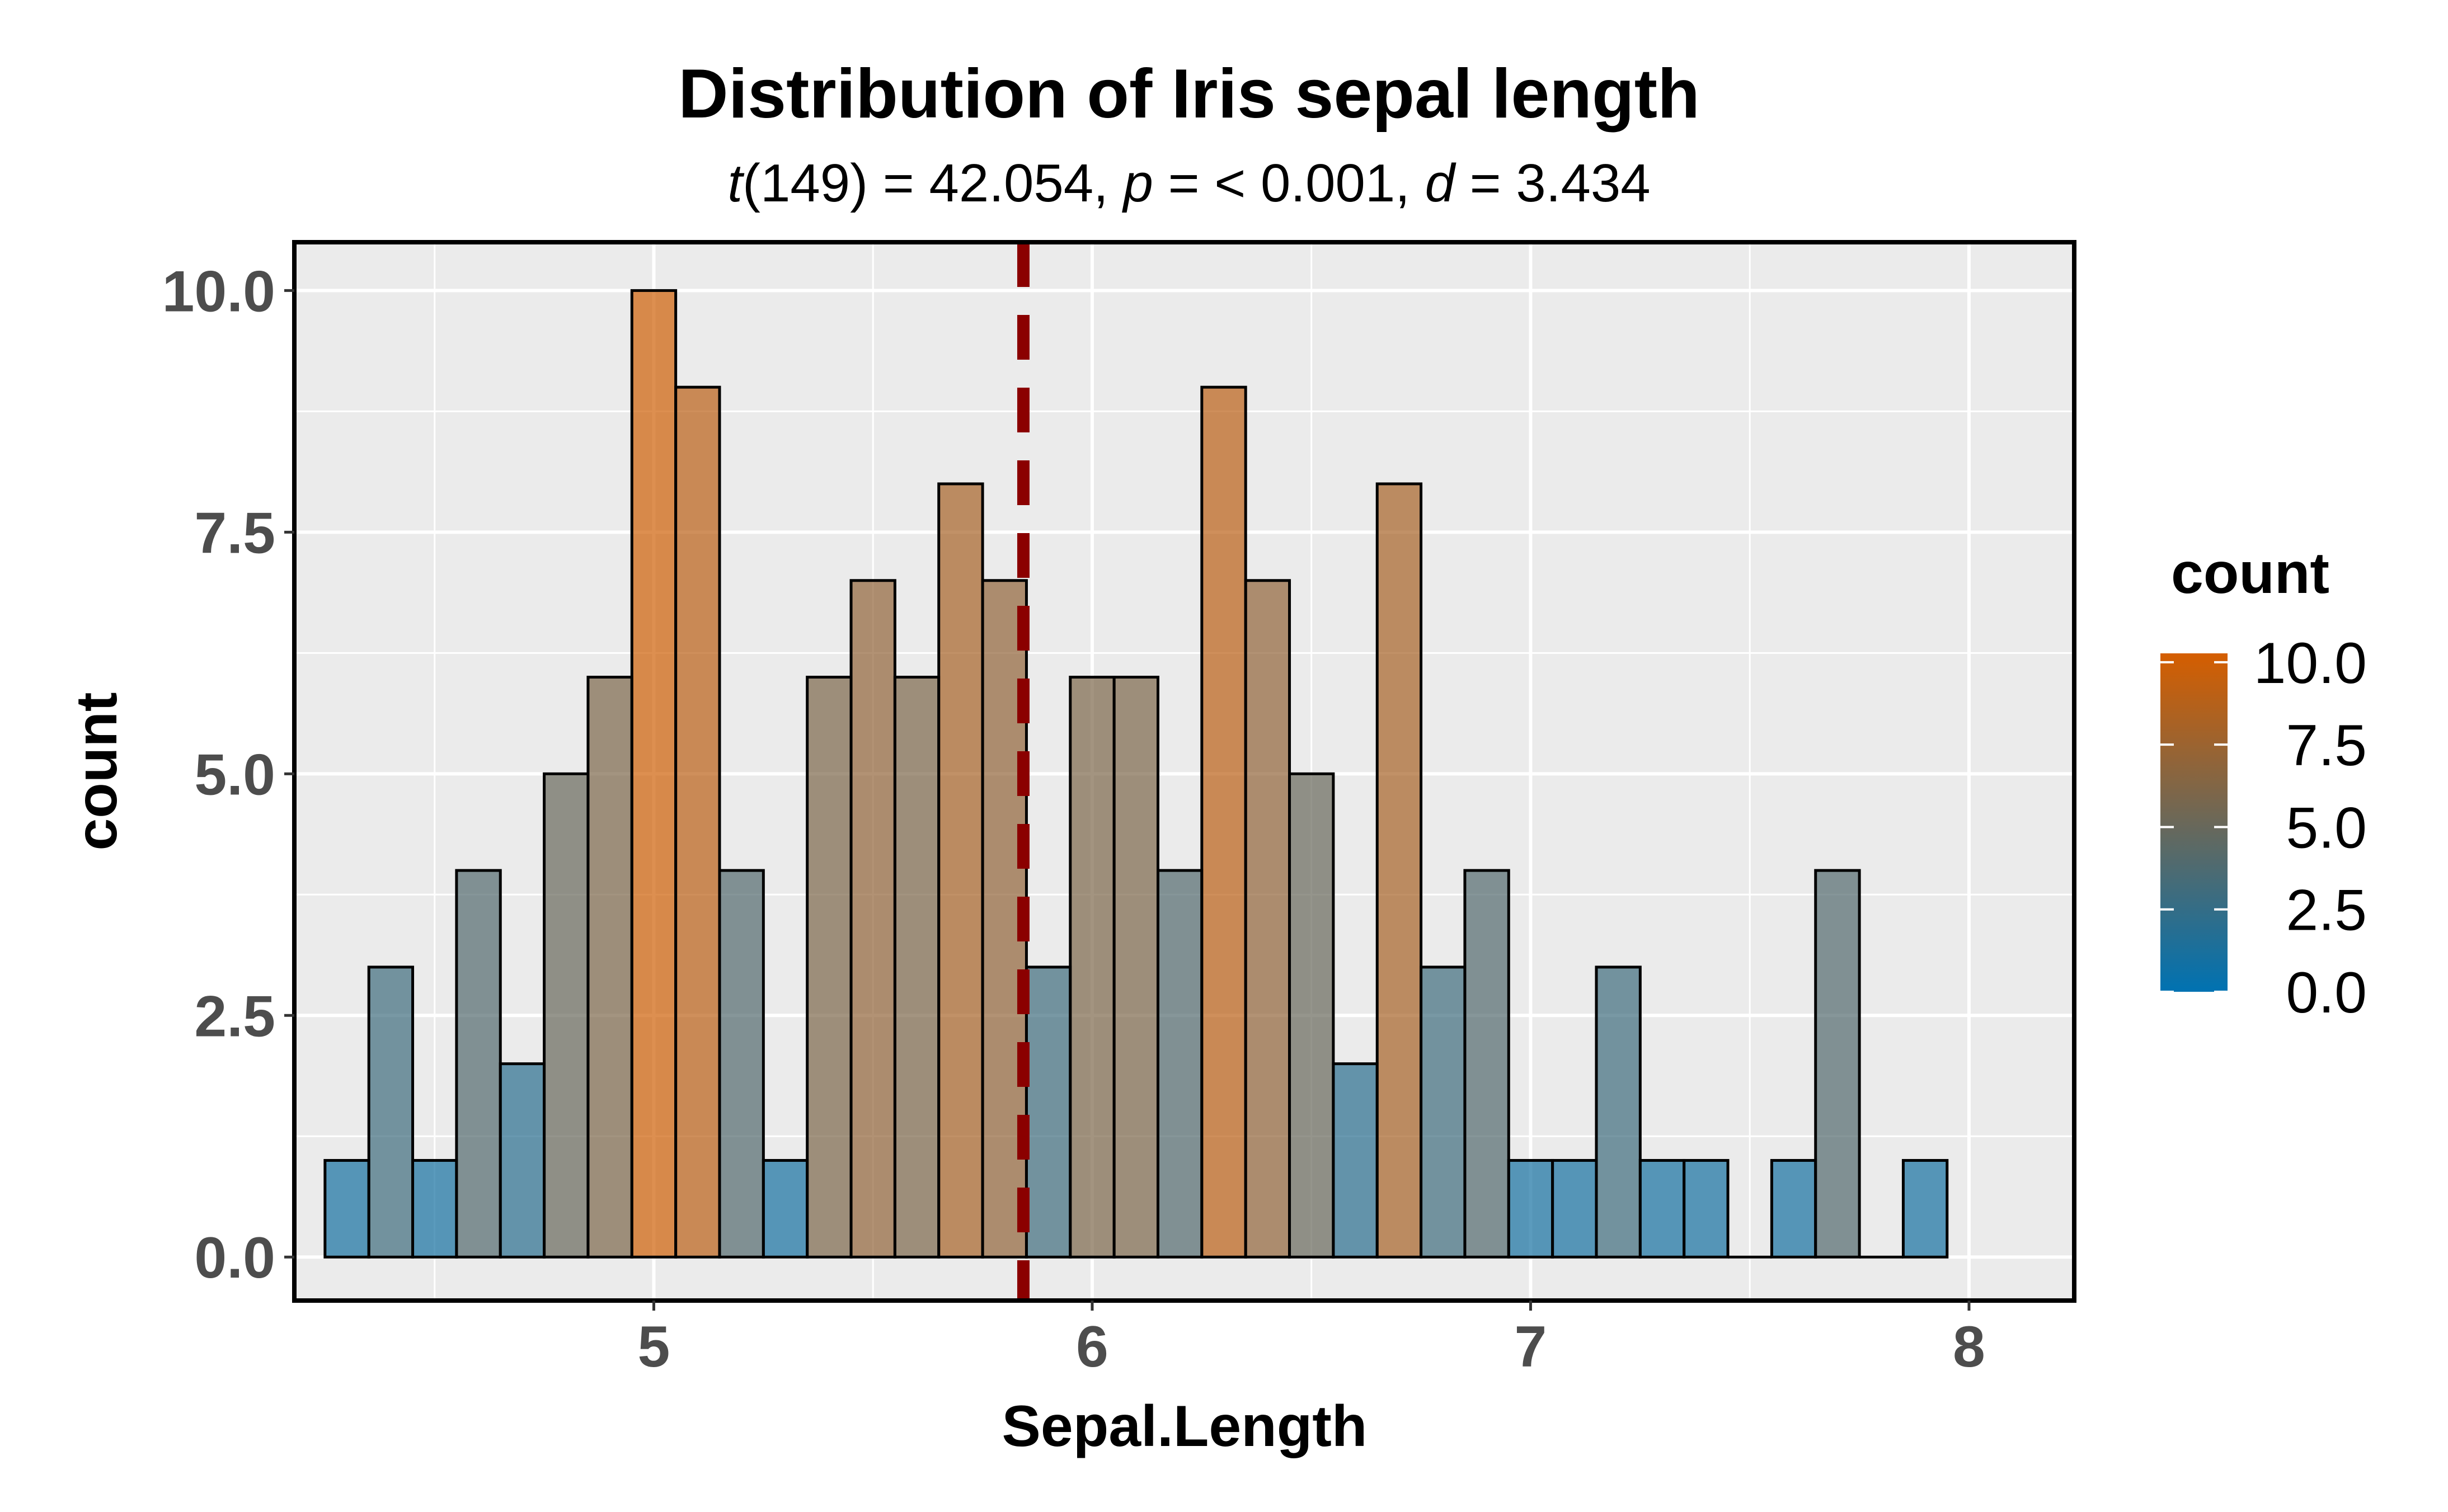 The image size is (2448, 1512). What do you see at coordinates (234, 775) in the screenshot?
I see `y-tick-label: 5.0` at bounding box center [234, 775].